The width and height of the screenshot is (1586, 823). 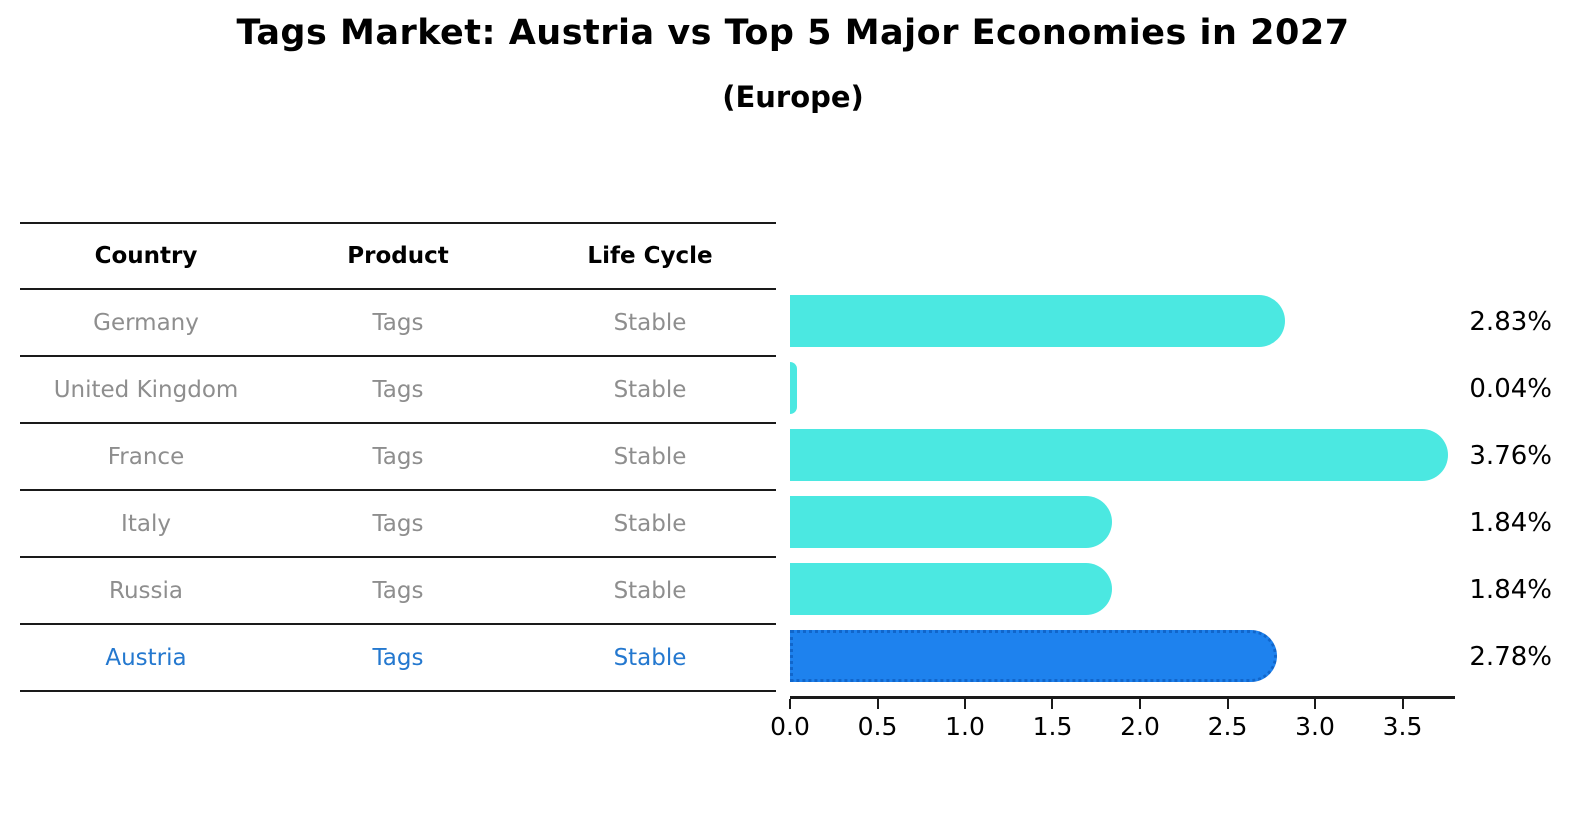 What do you see at coordinates (1510, 321) in the screenshot?
I see `value-label-germany: 2.83%` at bounding box center [1510, 321].